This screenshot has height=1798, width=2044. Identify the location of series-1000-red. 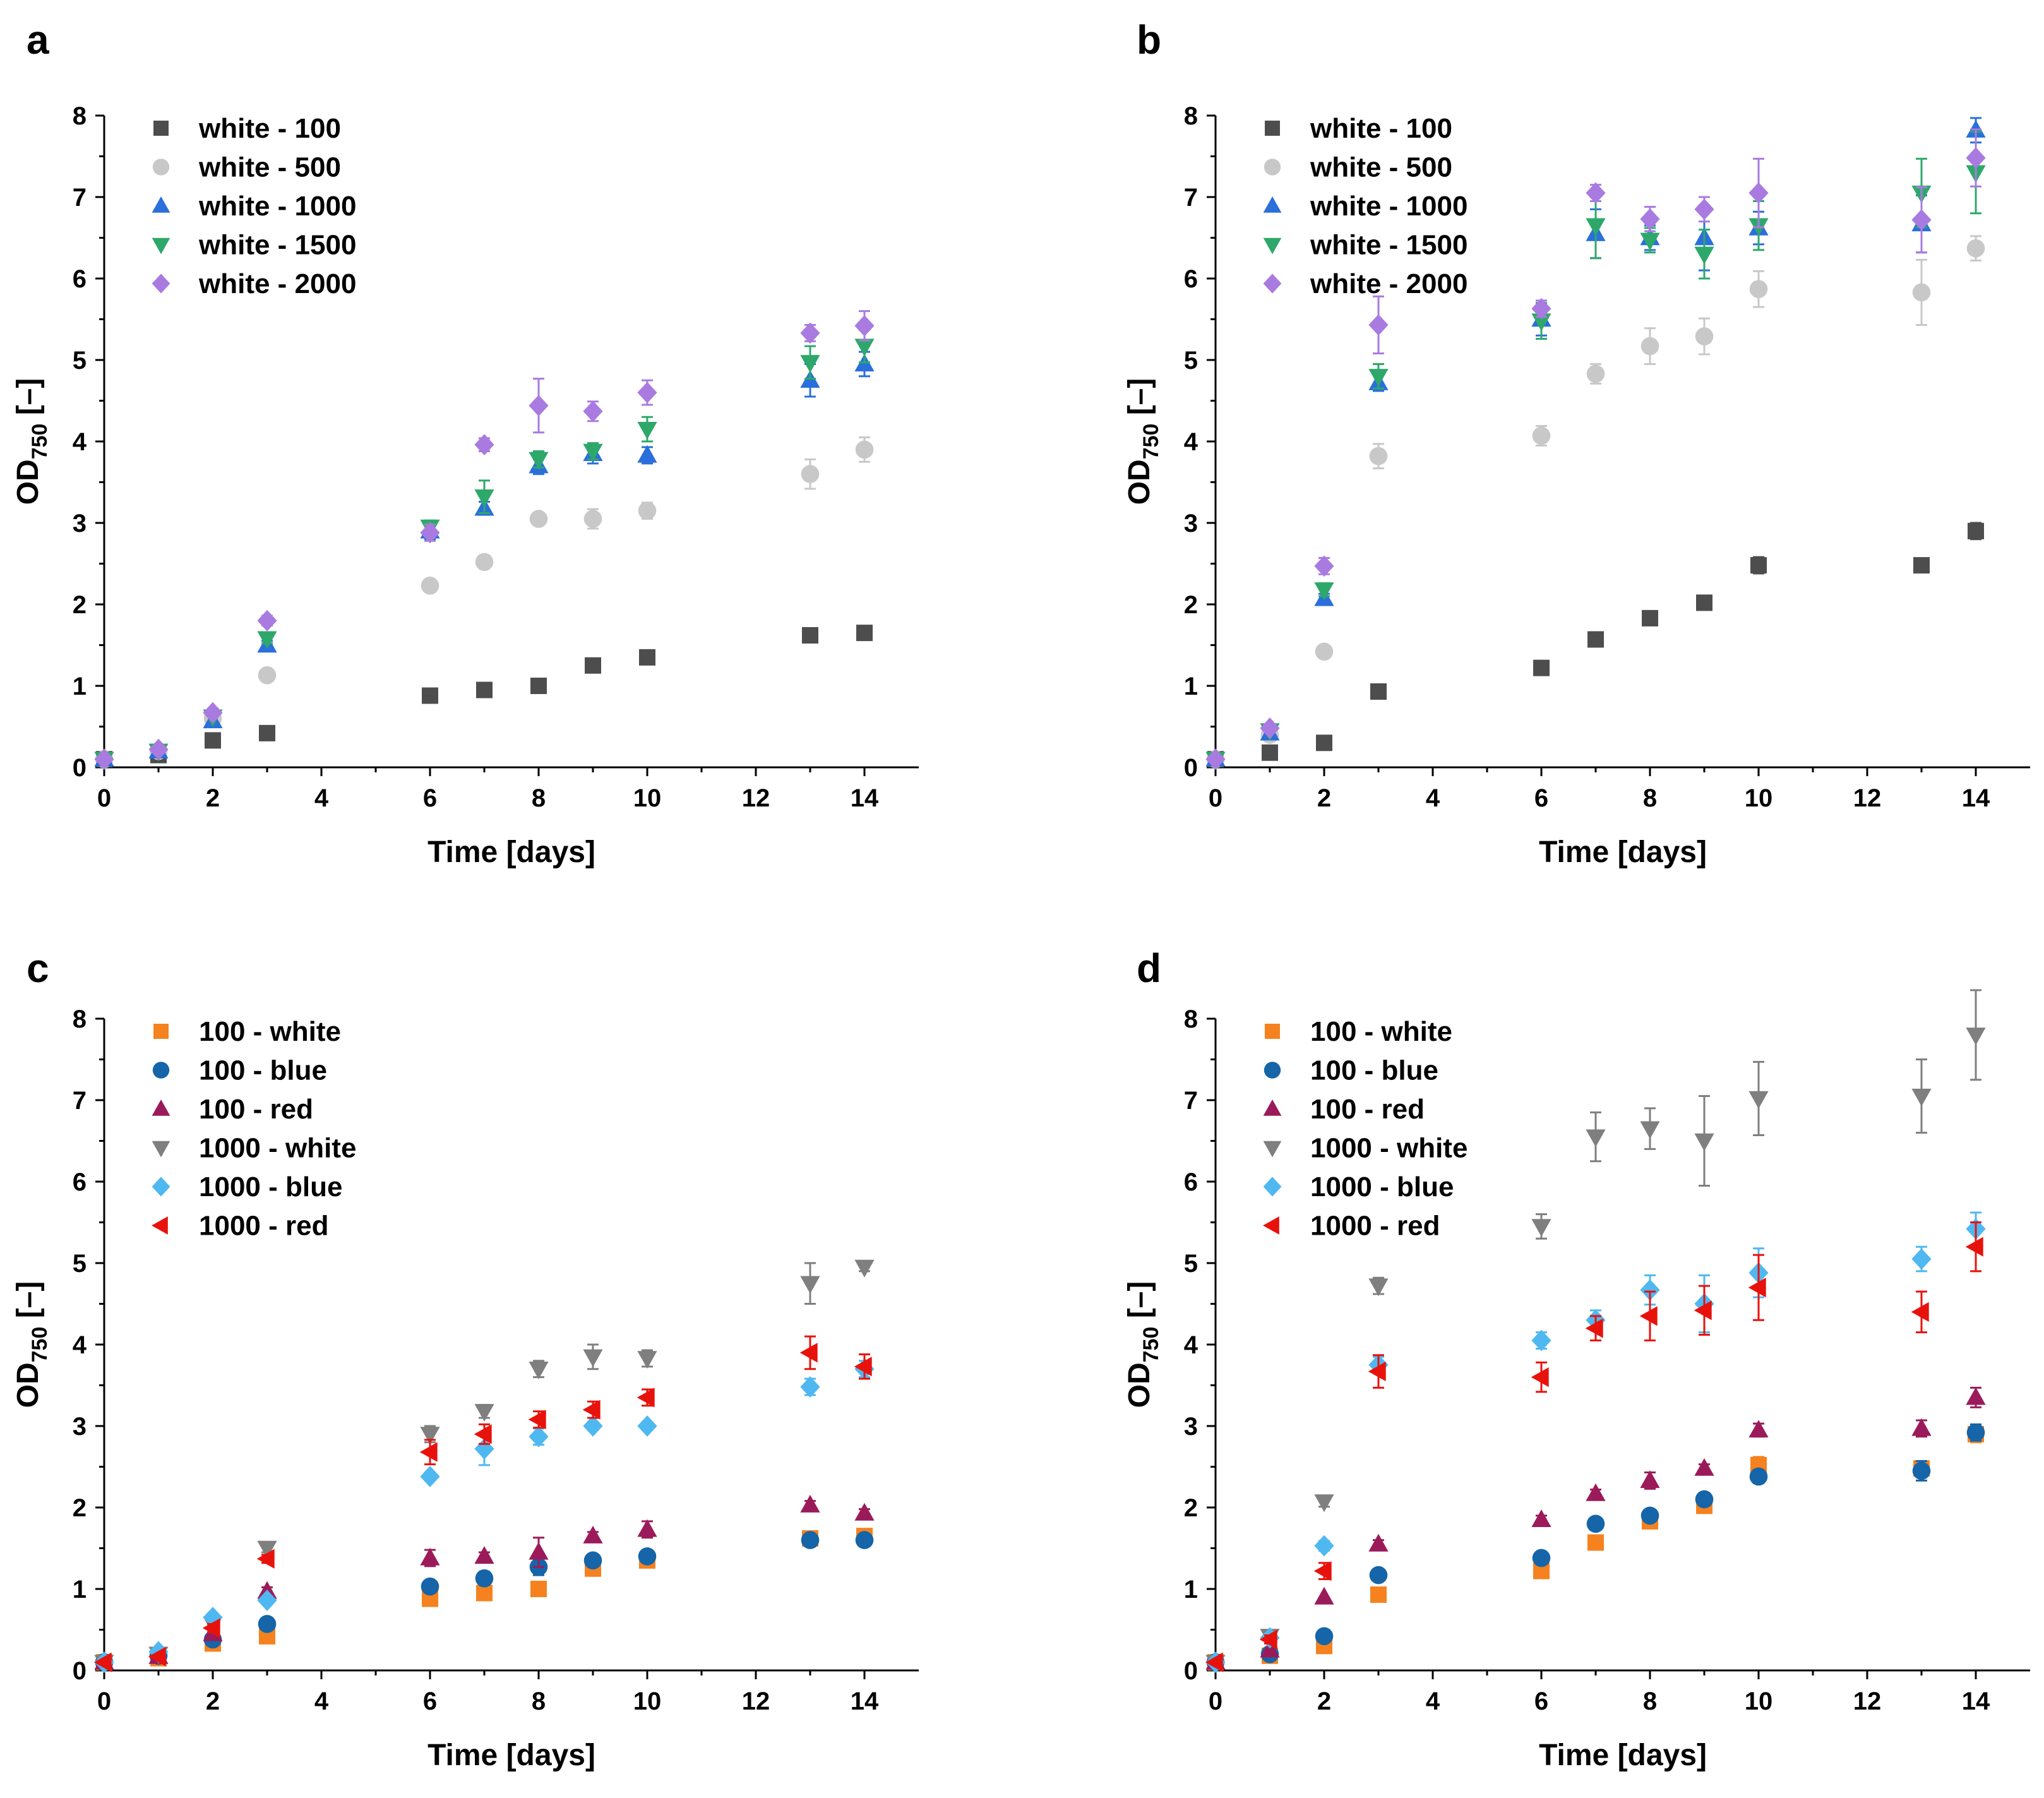
(1594, 1446).